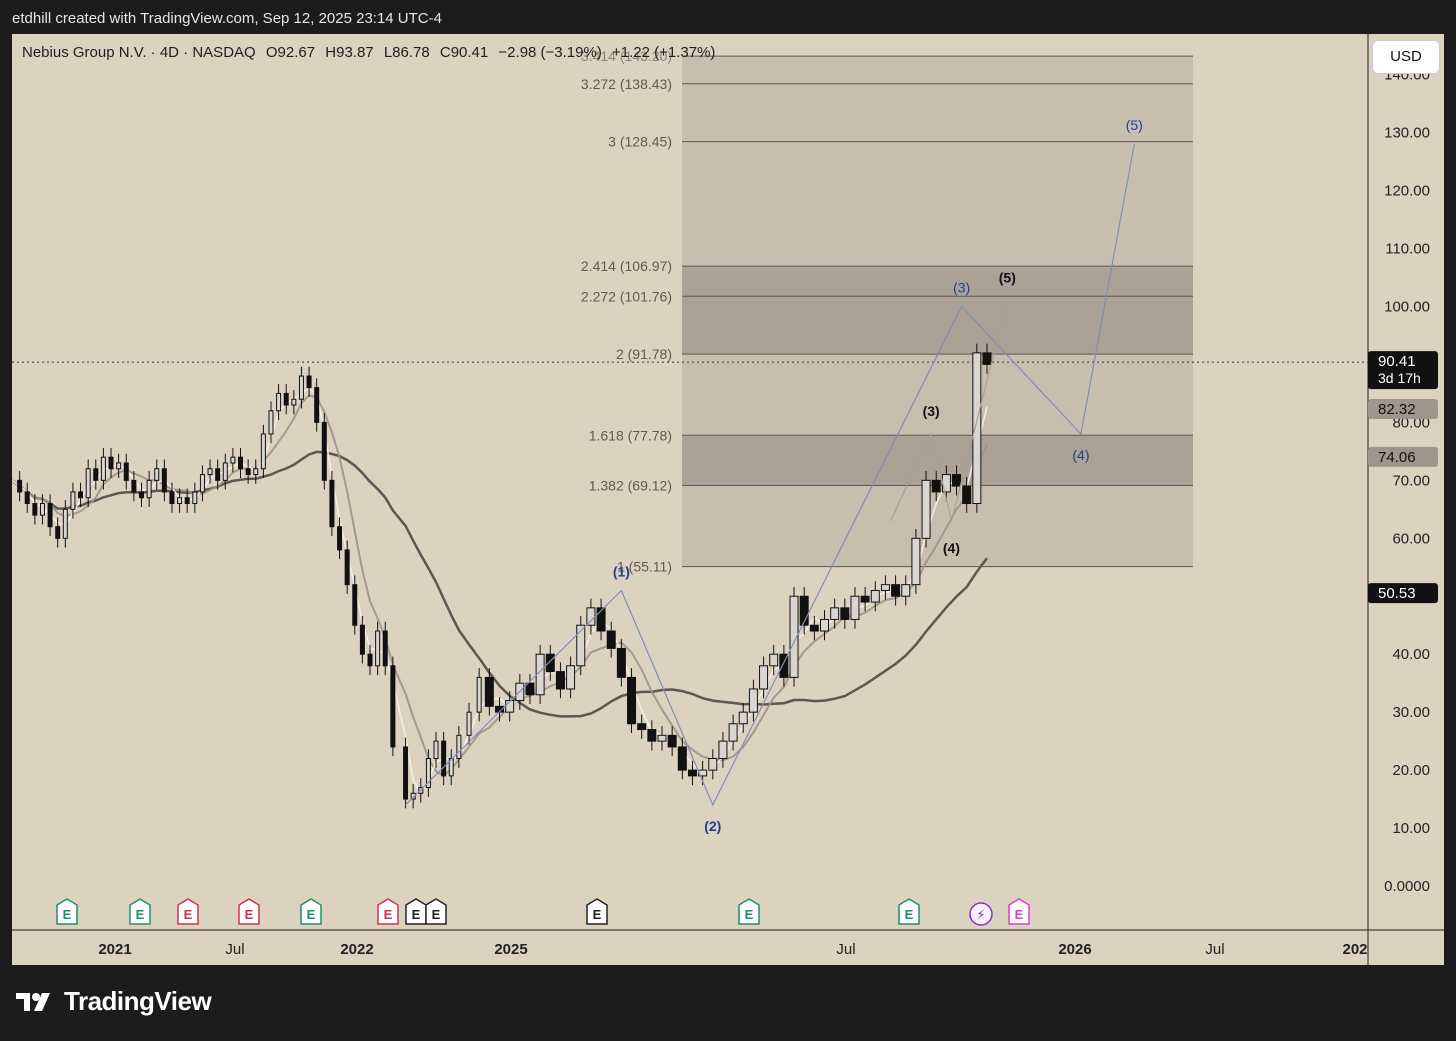 The image size is (1456, 1041). What do you see at coordinates (626, 296) in the screenshot?
I see `fib-level-label: 2.272 (101.76)` at bounding box center [626, 296].